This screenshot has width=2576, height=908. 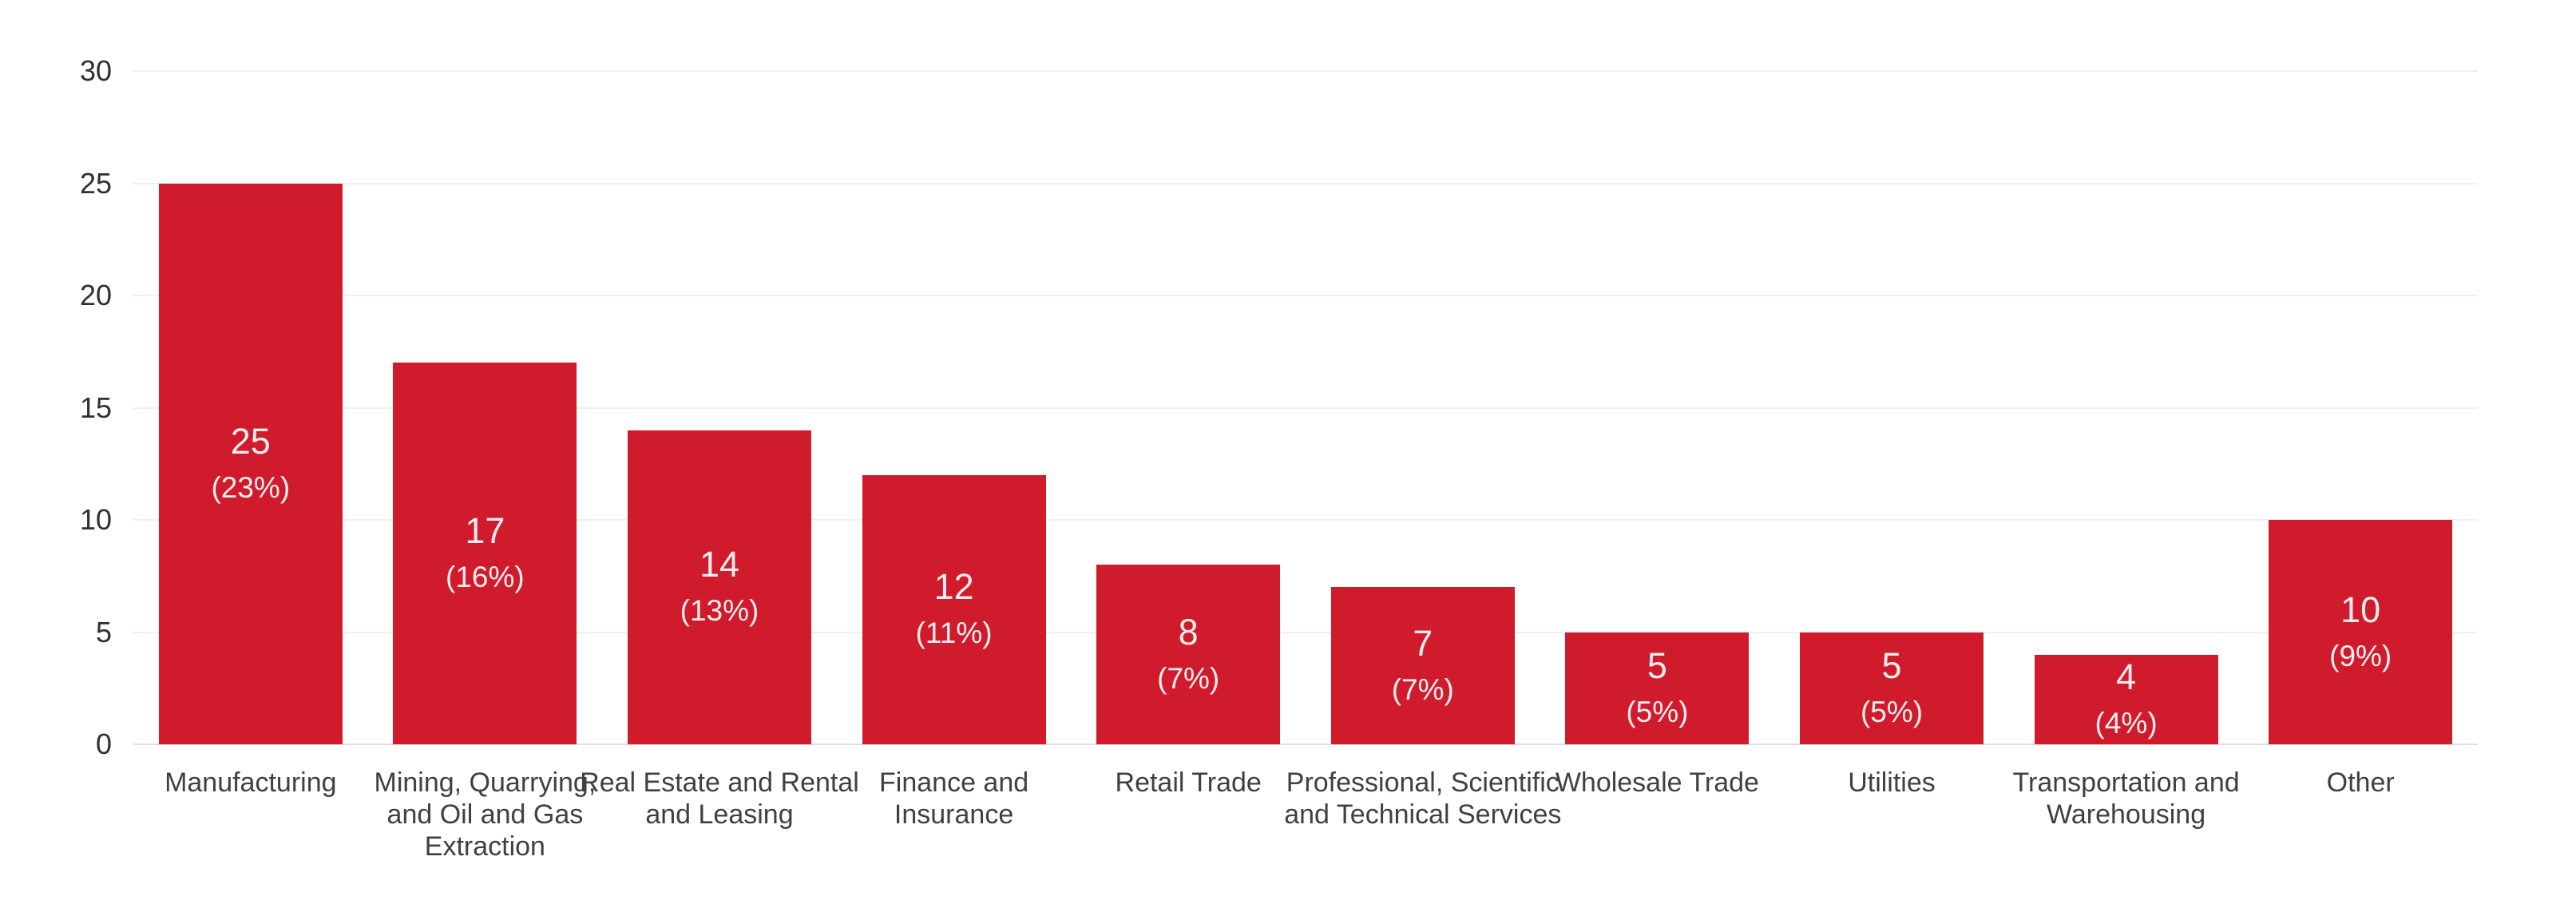 I want to click on category-label-line: Finance and, so click(x=954, y=782).